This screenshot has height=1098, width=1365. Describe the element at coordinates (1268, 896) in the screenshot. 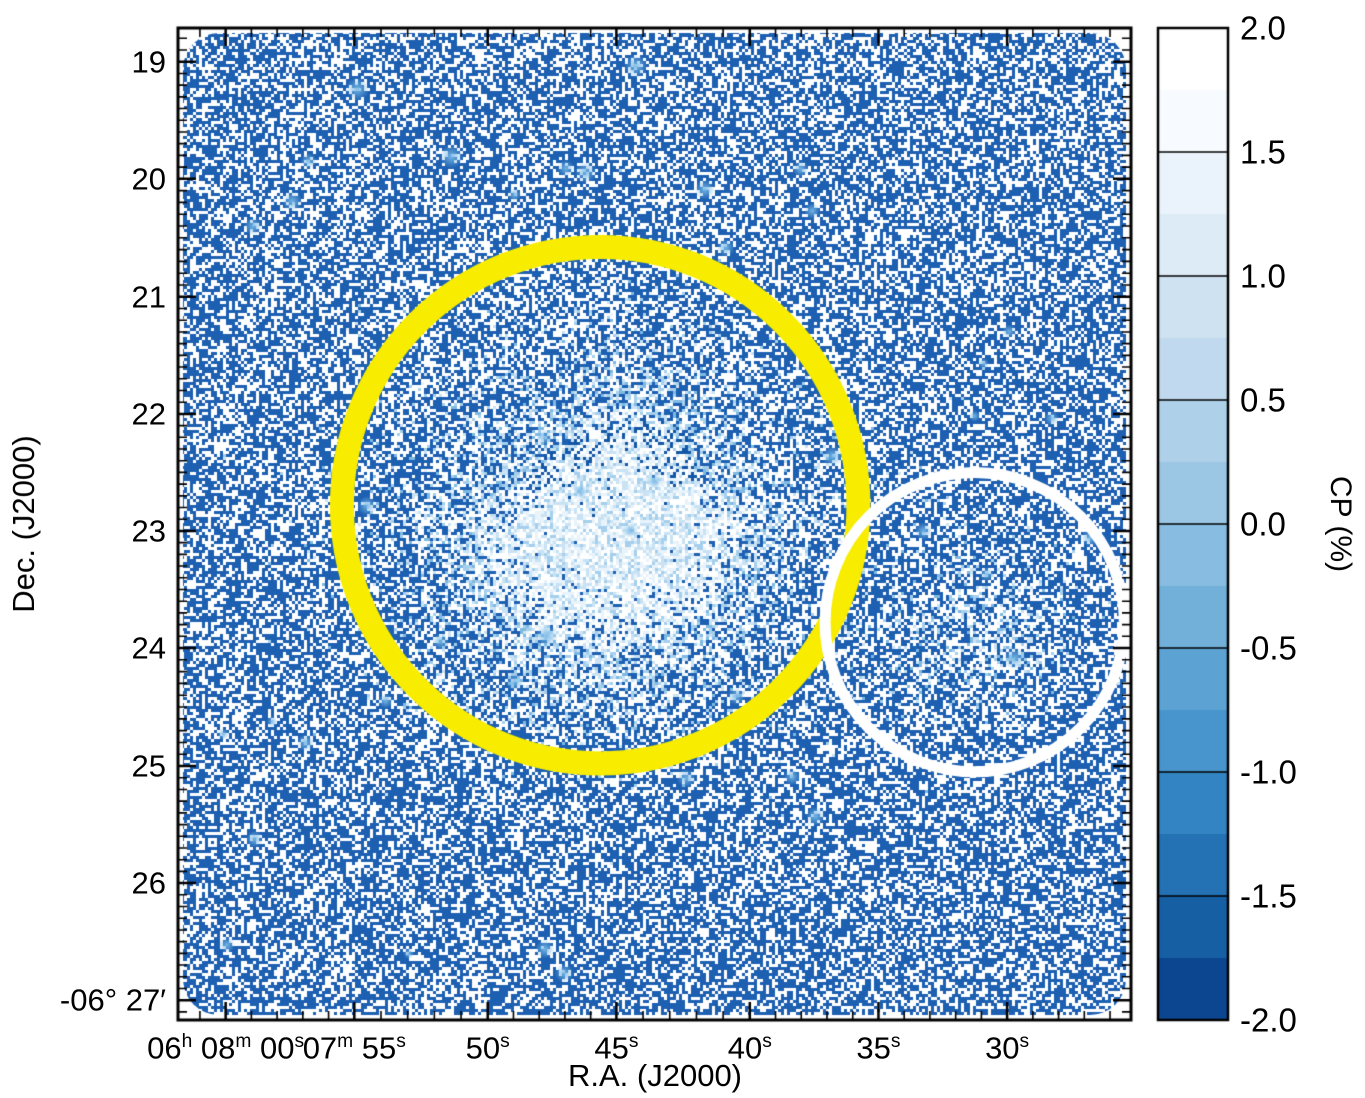

I see `colorbar-tick-label: -1.5` at that location.